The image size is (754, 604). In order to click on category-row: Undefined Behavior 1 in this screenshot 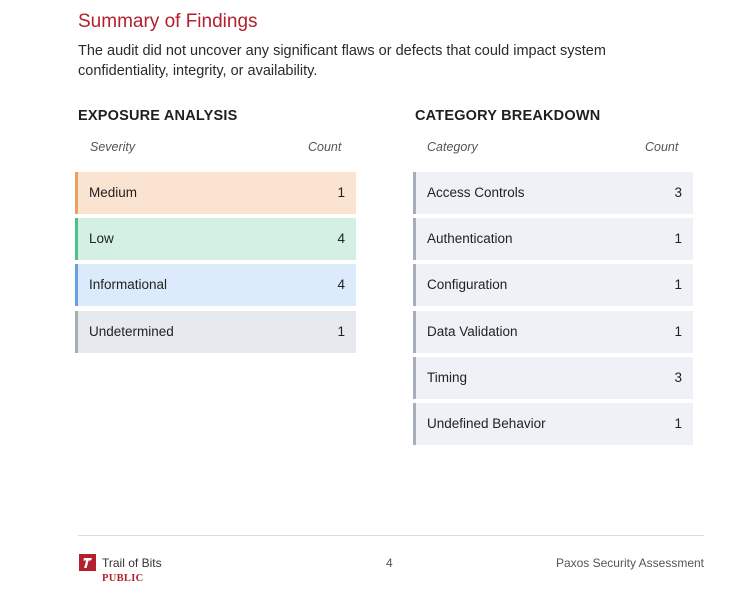, I will do `click(553, 424)`.